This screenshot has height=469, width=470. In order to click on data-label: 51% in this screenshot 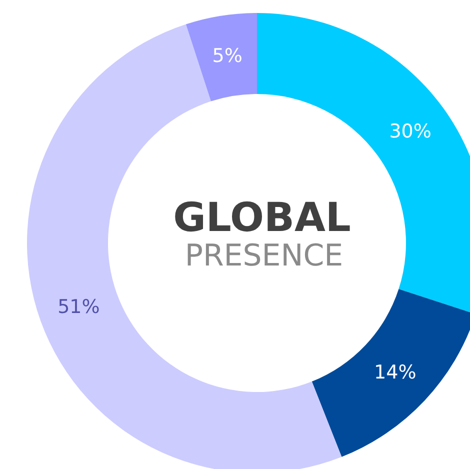, I will do `click(79, 307)`.